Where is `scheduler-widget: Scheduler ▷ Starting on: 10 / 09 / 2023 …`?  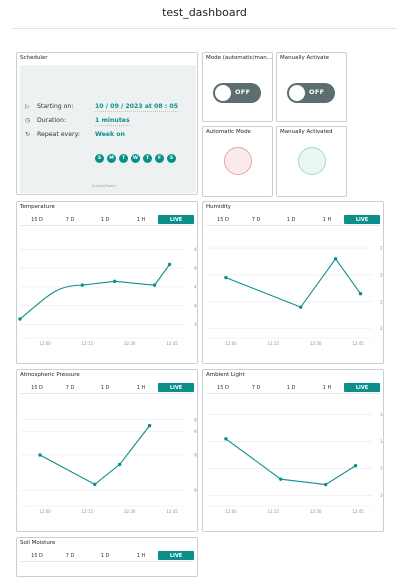
scheduler-widget: Scheduler ▷ Starting on: 10 / 09 / 2023 … is located at coordinates (107, 123).